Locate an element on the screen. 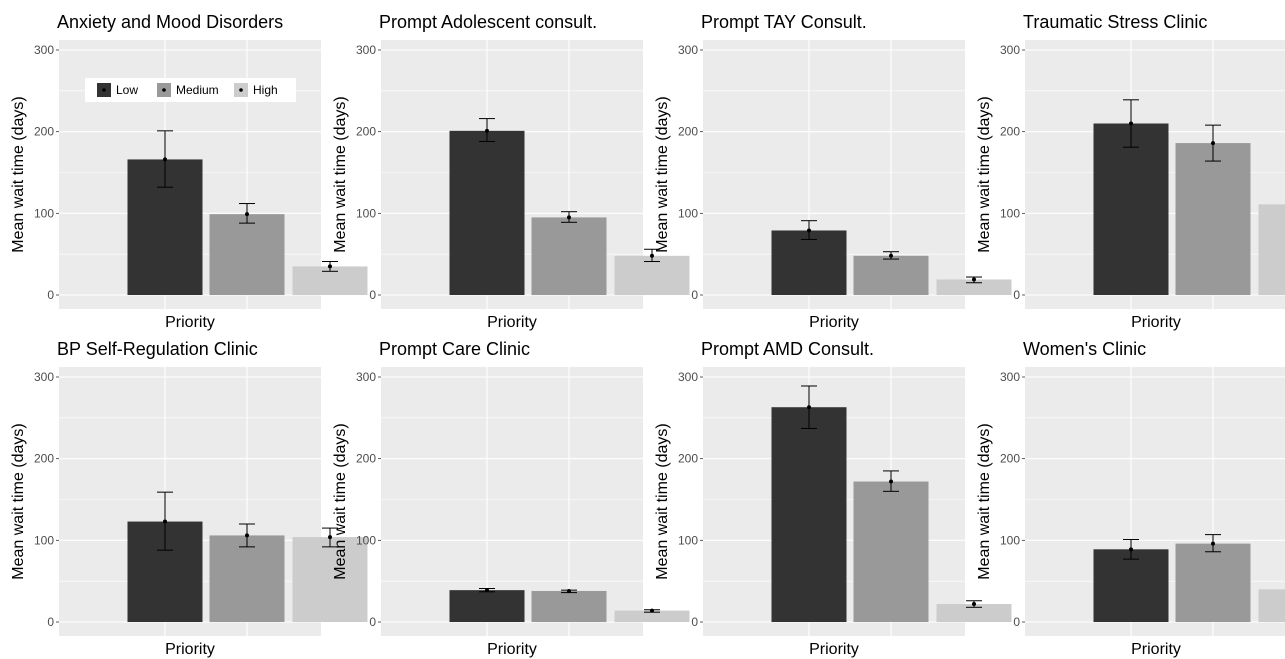 This screenshot has width=1285, height=659. panel-title: Prompt TAY Consult. is located at coordinates (784, 22).